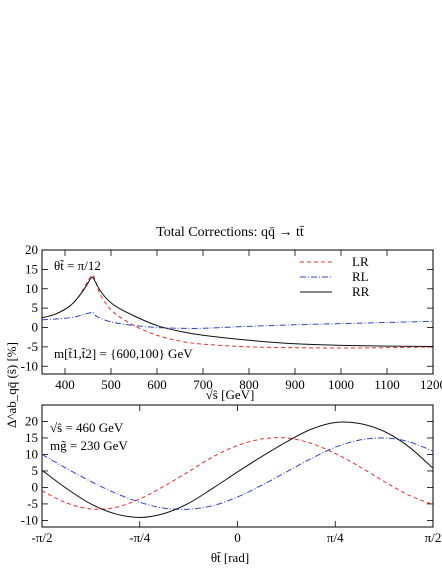 This screenshot has width=442, height=571. Describe the element at coordinates (341, 384) in the screenshot. I see `top-x-tick-label: 1000` at that location.